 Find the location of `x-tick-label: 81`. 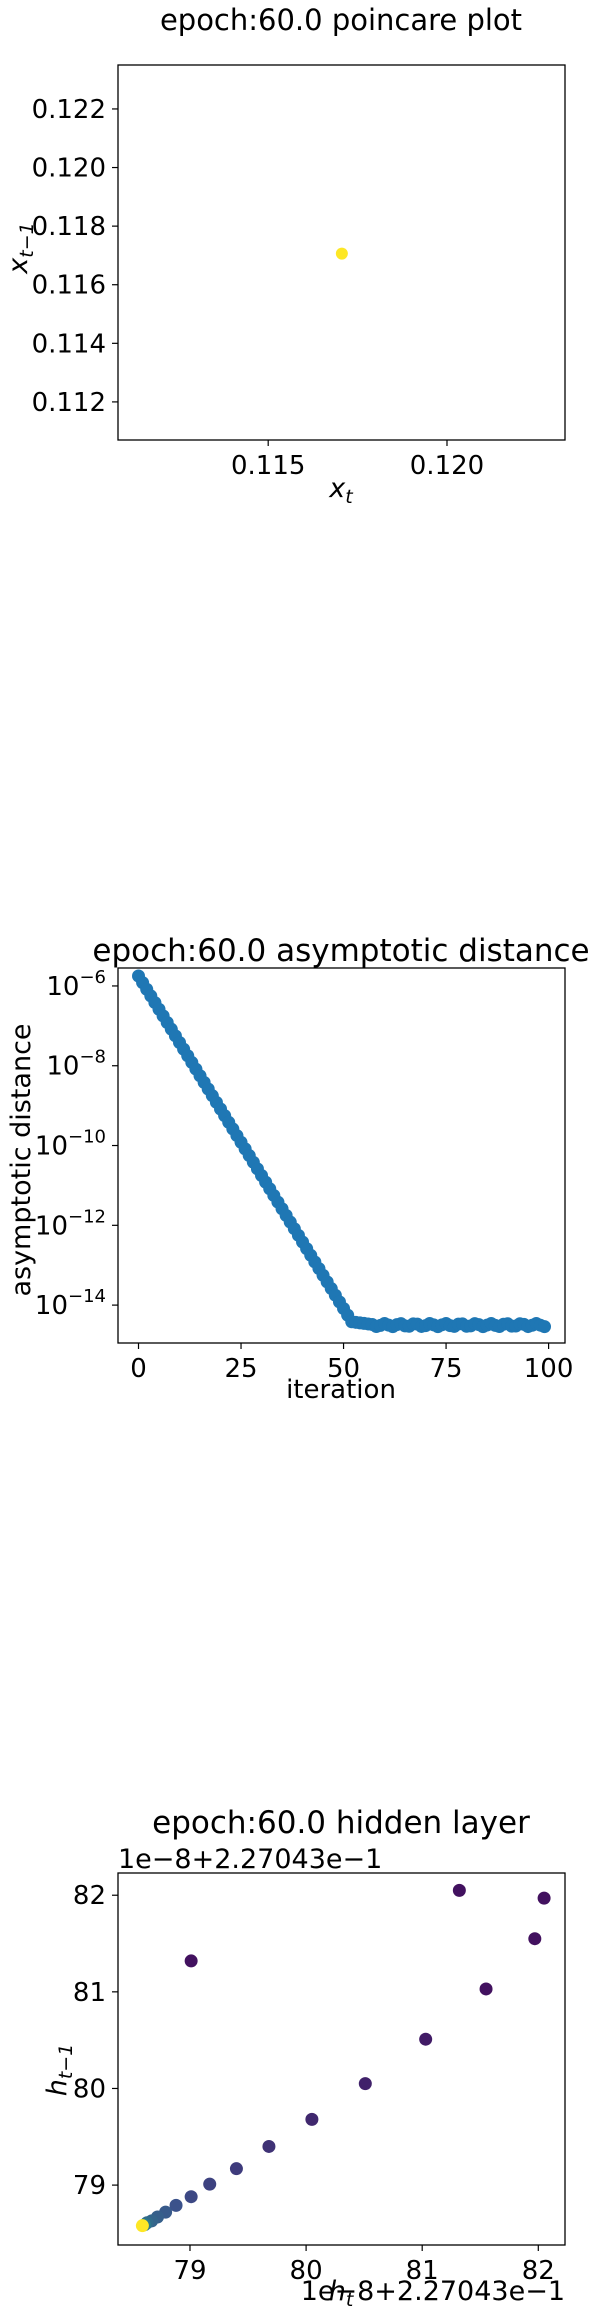

x-tick-label: 81 is located at coordinates (422, 2271).